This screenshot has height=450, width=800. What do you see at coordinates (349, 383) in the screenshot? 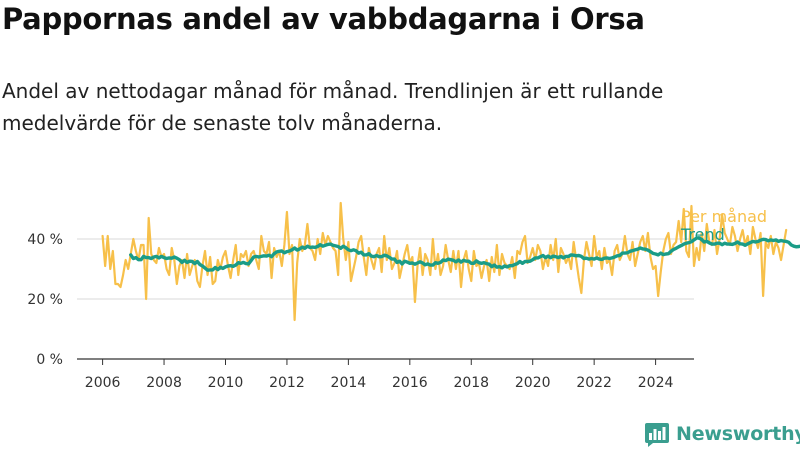
I see `x-tick-label: 2014` at bounding box center [349, 383].